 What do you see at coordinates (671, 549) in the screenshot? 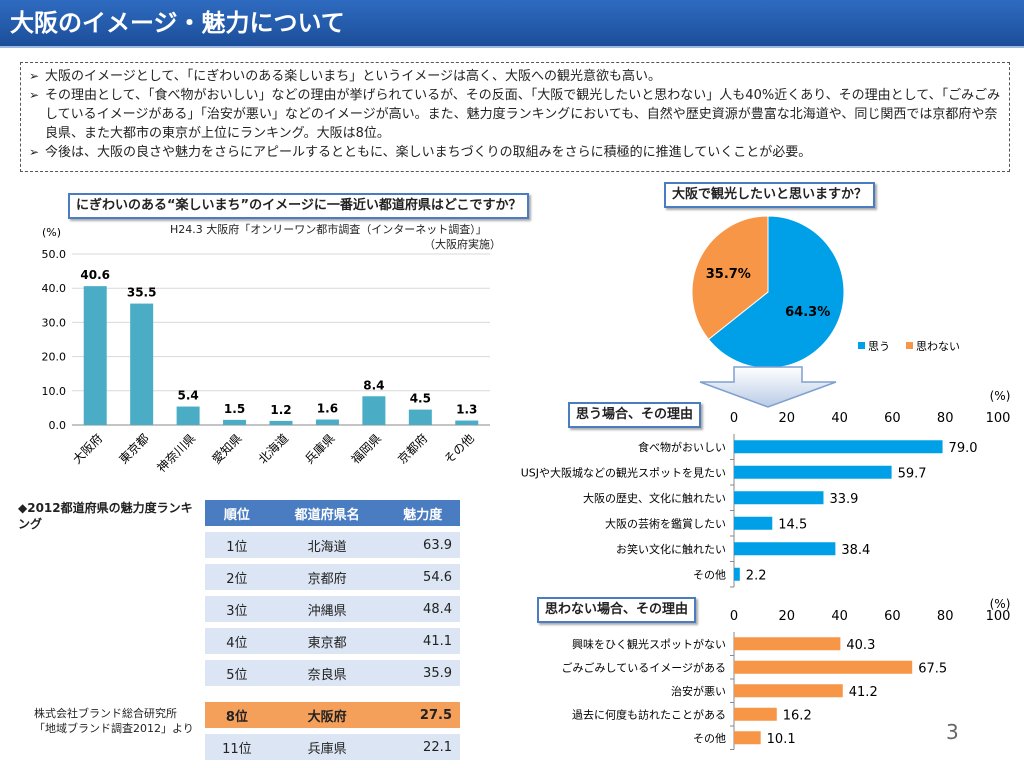
I see `category-label: お笑い文化に触れたい` at bounding box center [671, 549].